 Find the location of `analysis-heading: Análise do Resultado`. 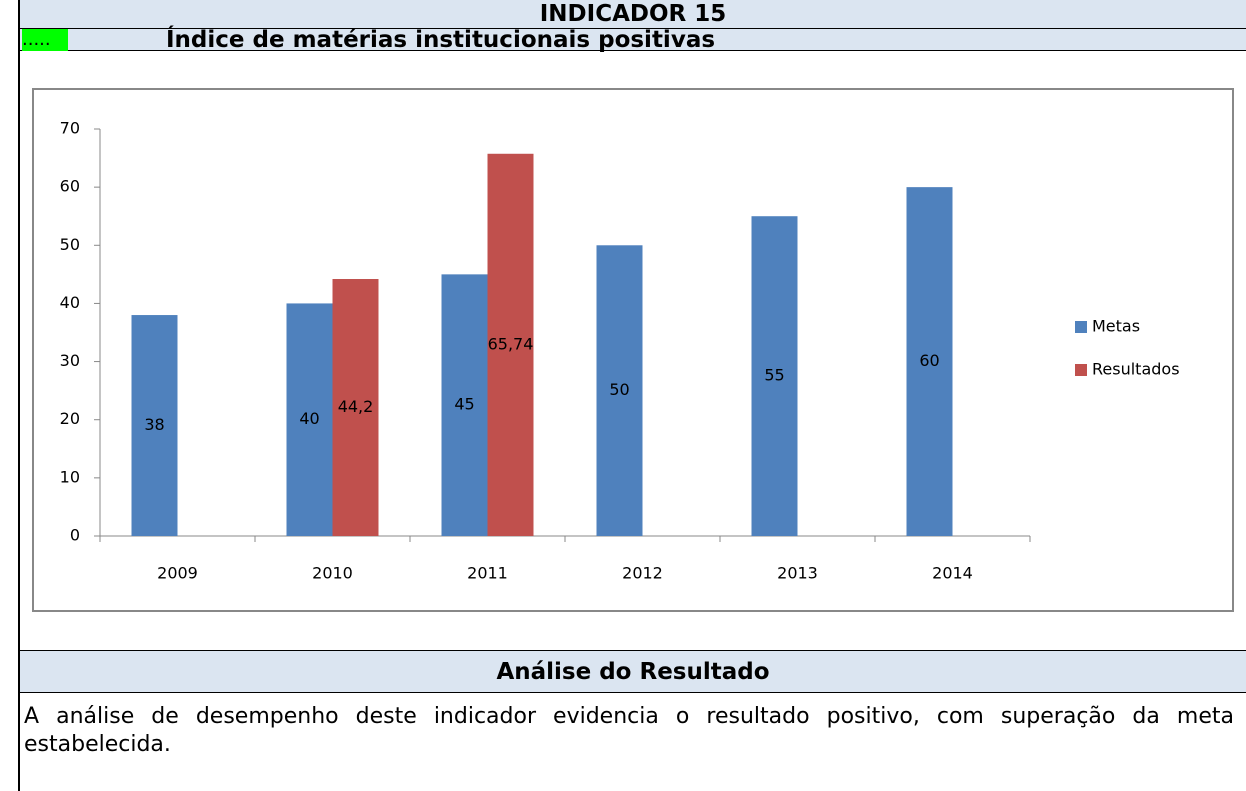

analysis-heading: Análise do Resultado is located at coordinates (633, 672).